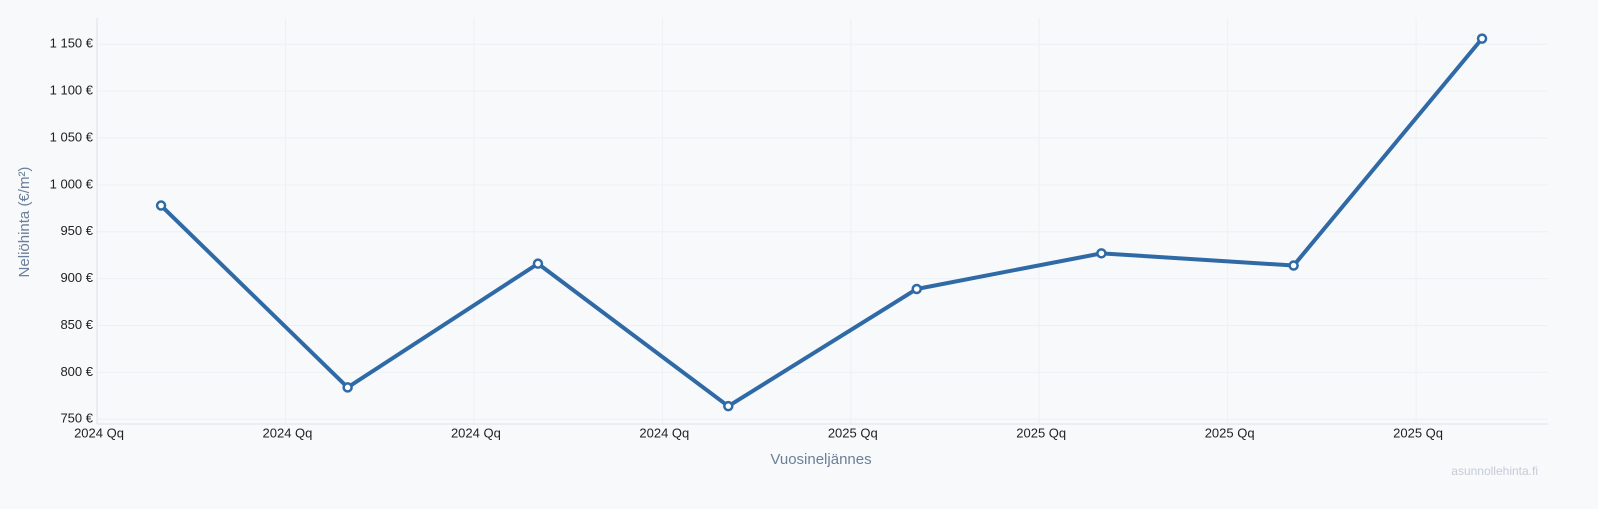 The image size is (1598, 509). What do you see at coordinates (1494, 471) in the screenshot?
I see `watermark: asunnollehinta.fi` at bounding box center [1494, 471].